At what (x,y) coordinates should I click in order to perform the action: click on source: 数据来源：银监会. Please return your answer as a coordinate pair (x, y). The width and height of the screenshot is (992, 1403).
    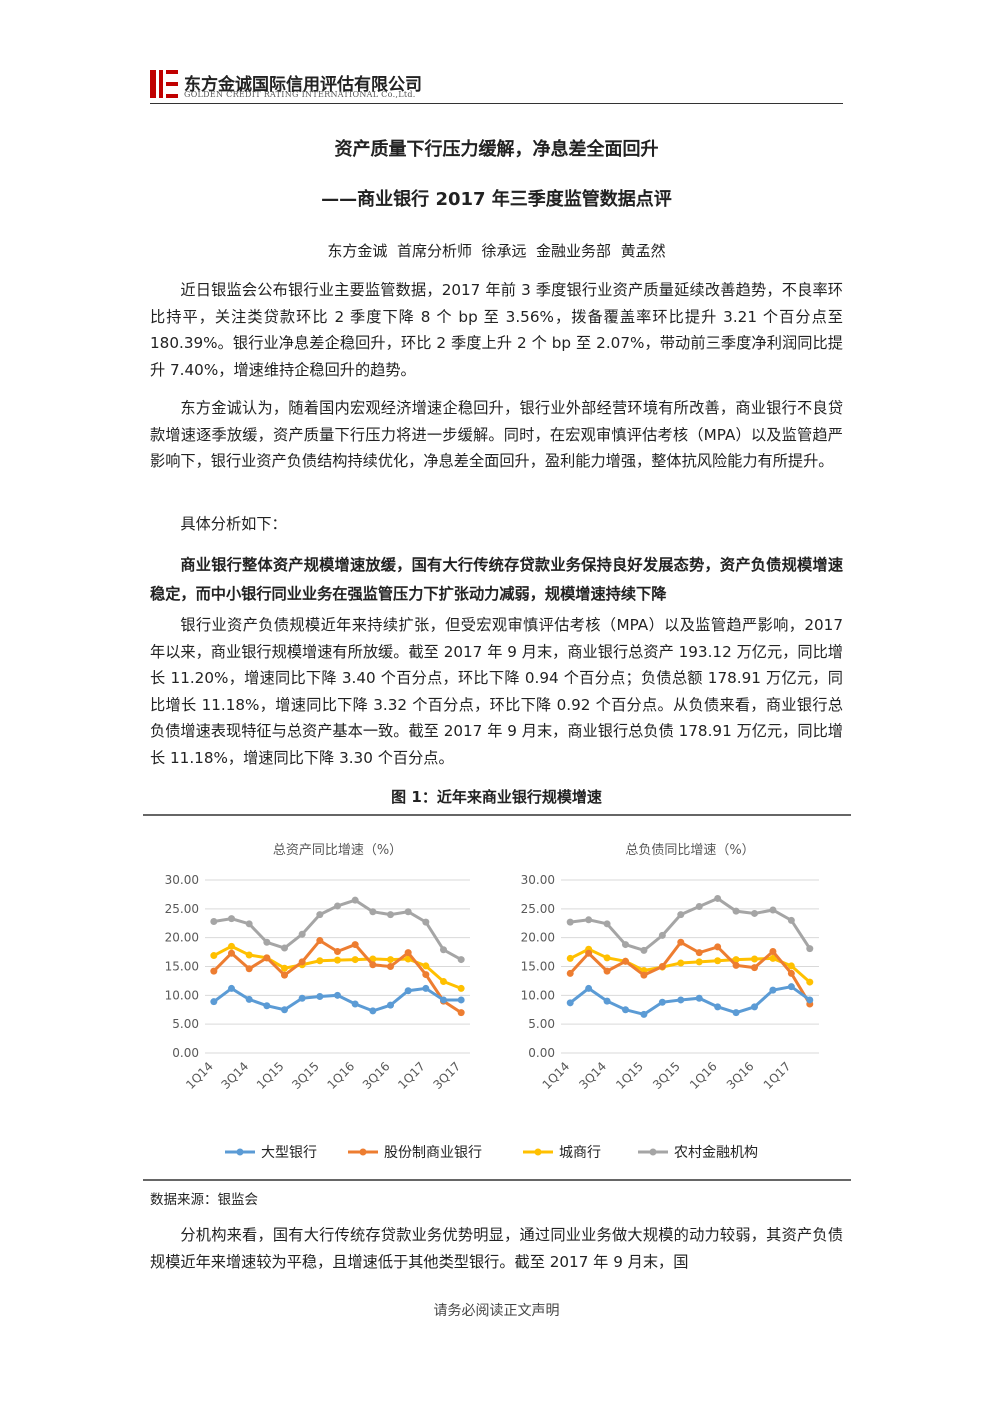
    Looking at the image, I should click on (204, 1200).